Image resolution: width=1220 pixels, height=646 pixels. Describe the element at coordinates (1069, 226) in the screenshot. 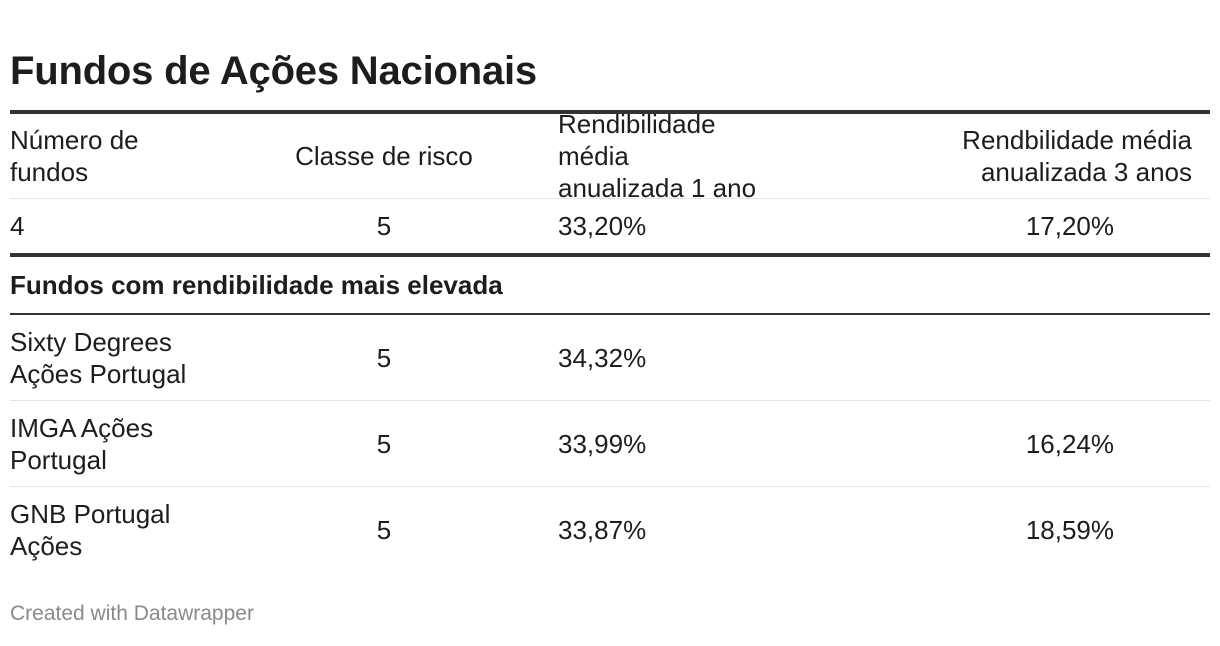

I see `summary-return-3y: 17,20%` at that location.